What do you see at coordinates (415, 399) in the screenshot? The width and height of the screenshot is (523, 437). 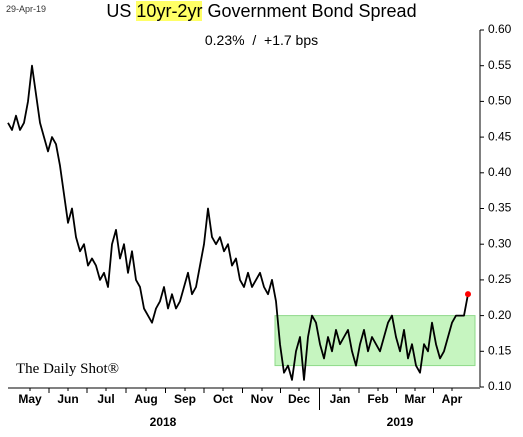 I see `x-tick-label: Mar` at bounding box center [415, 399].